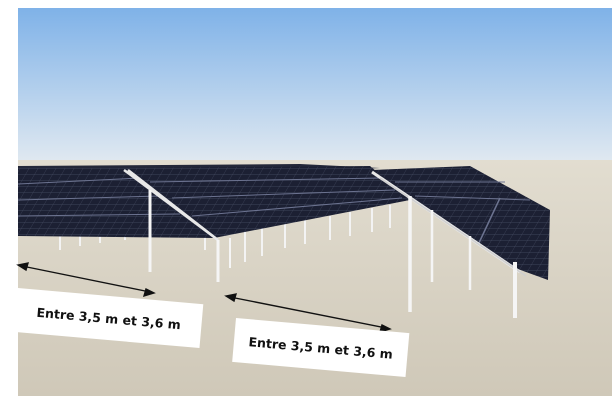  Describe the element at coordinates (109, 318) in the screenshot. I see `distance-label-1-text: Entre 3,5 m et 3,6 m` at that location.